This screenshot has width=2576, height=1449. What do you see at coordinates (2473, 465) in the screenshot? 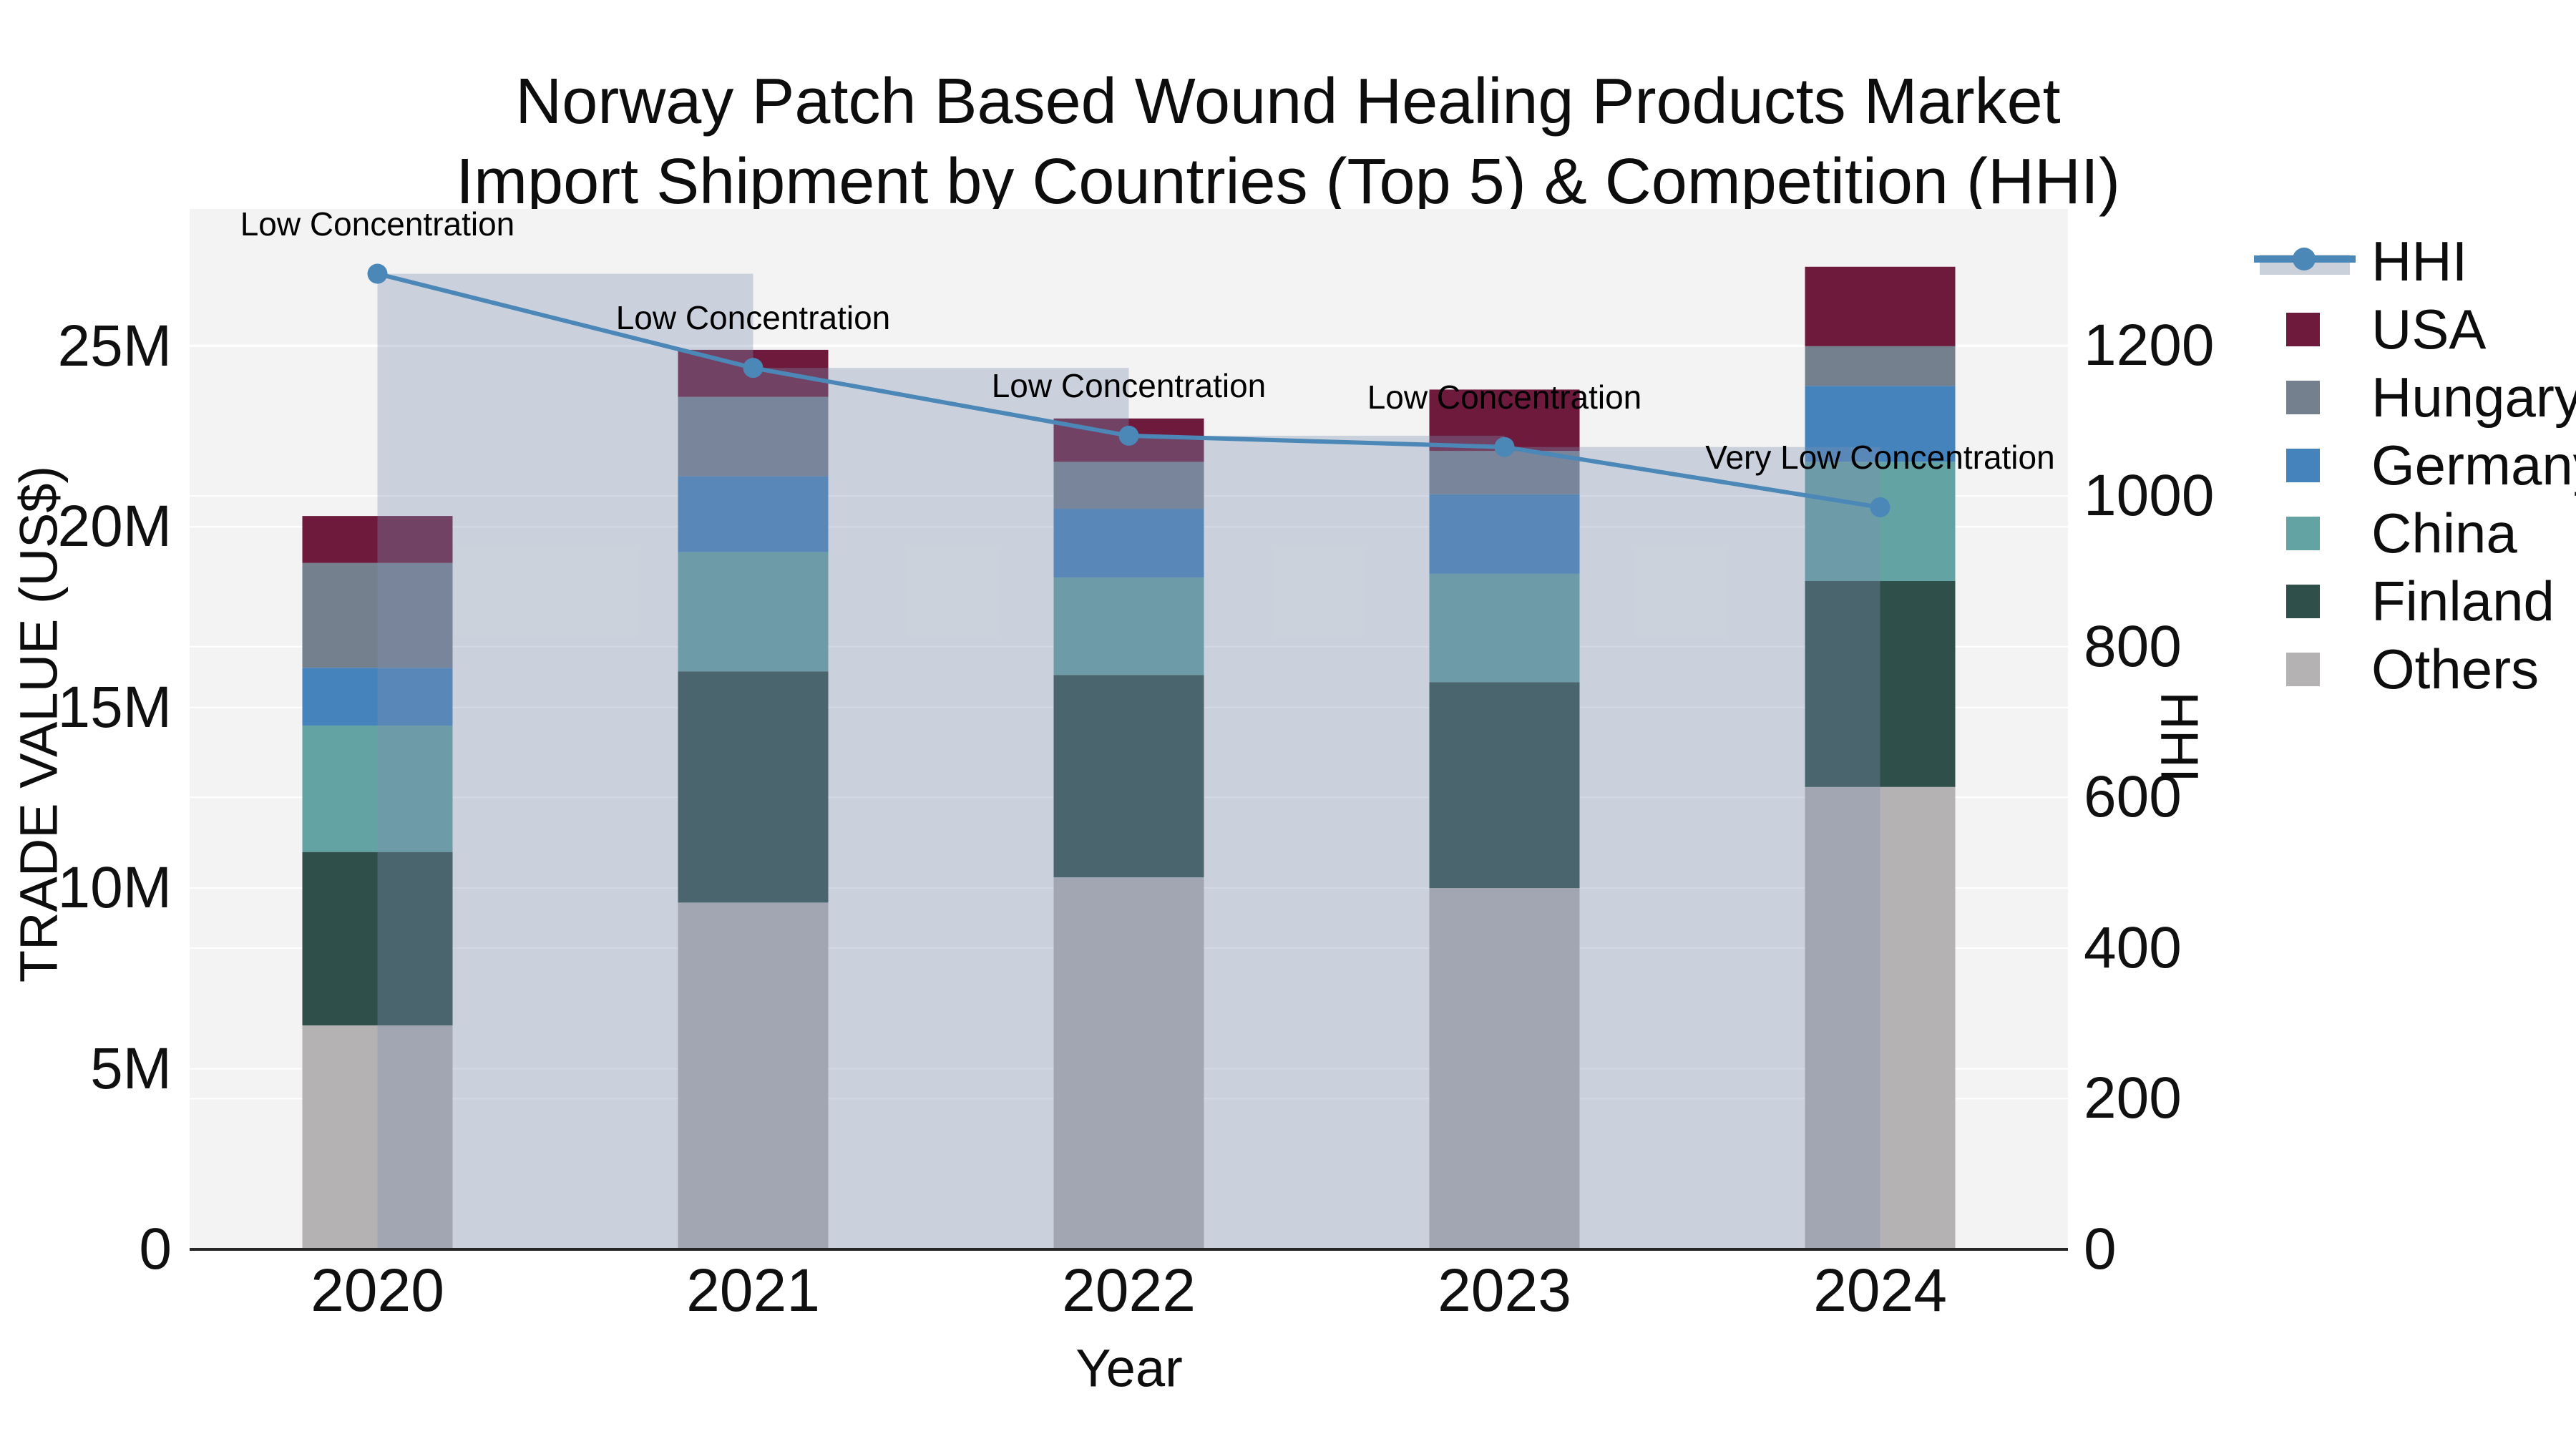
I see `legend-label-germany: Germany` at bounding box center [2473, 465].